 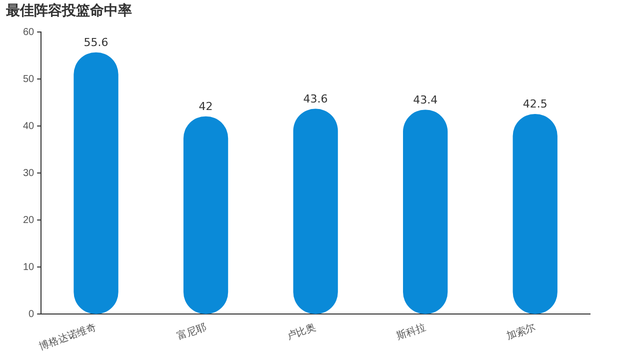 I want to click on data-label: 42.5, so click(x=535, y=104).